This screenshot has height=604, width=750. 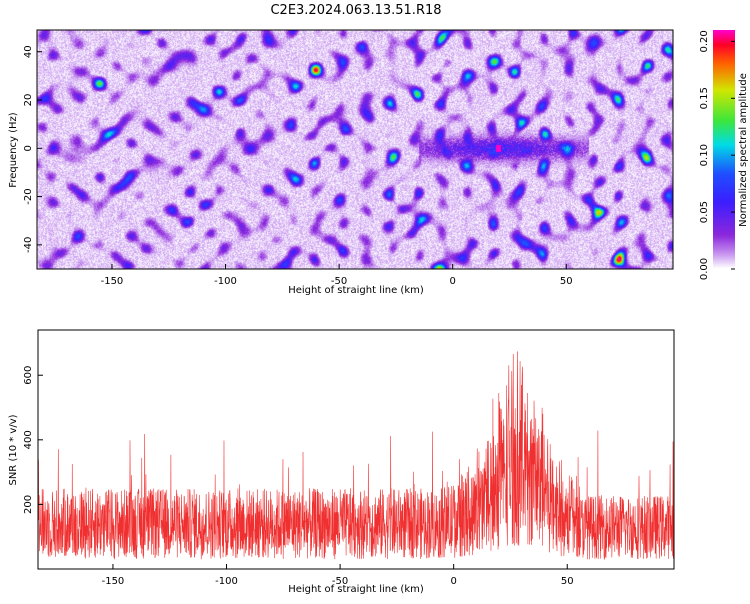 I want to click on heatmap-x-tick-label: 50, so click(x=566, y=281).